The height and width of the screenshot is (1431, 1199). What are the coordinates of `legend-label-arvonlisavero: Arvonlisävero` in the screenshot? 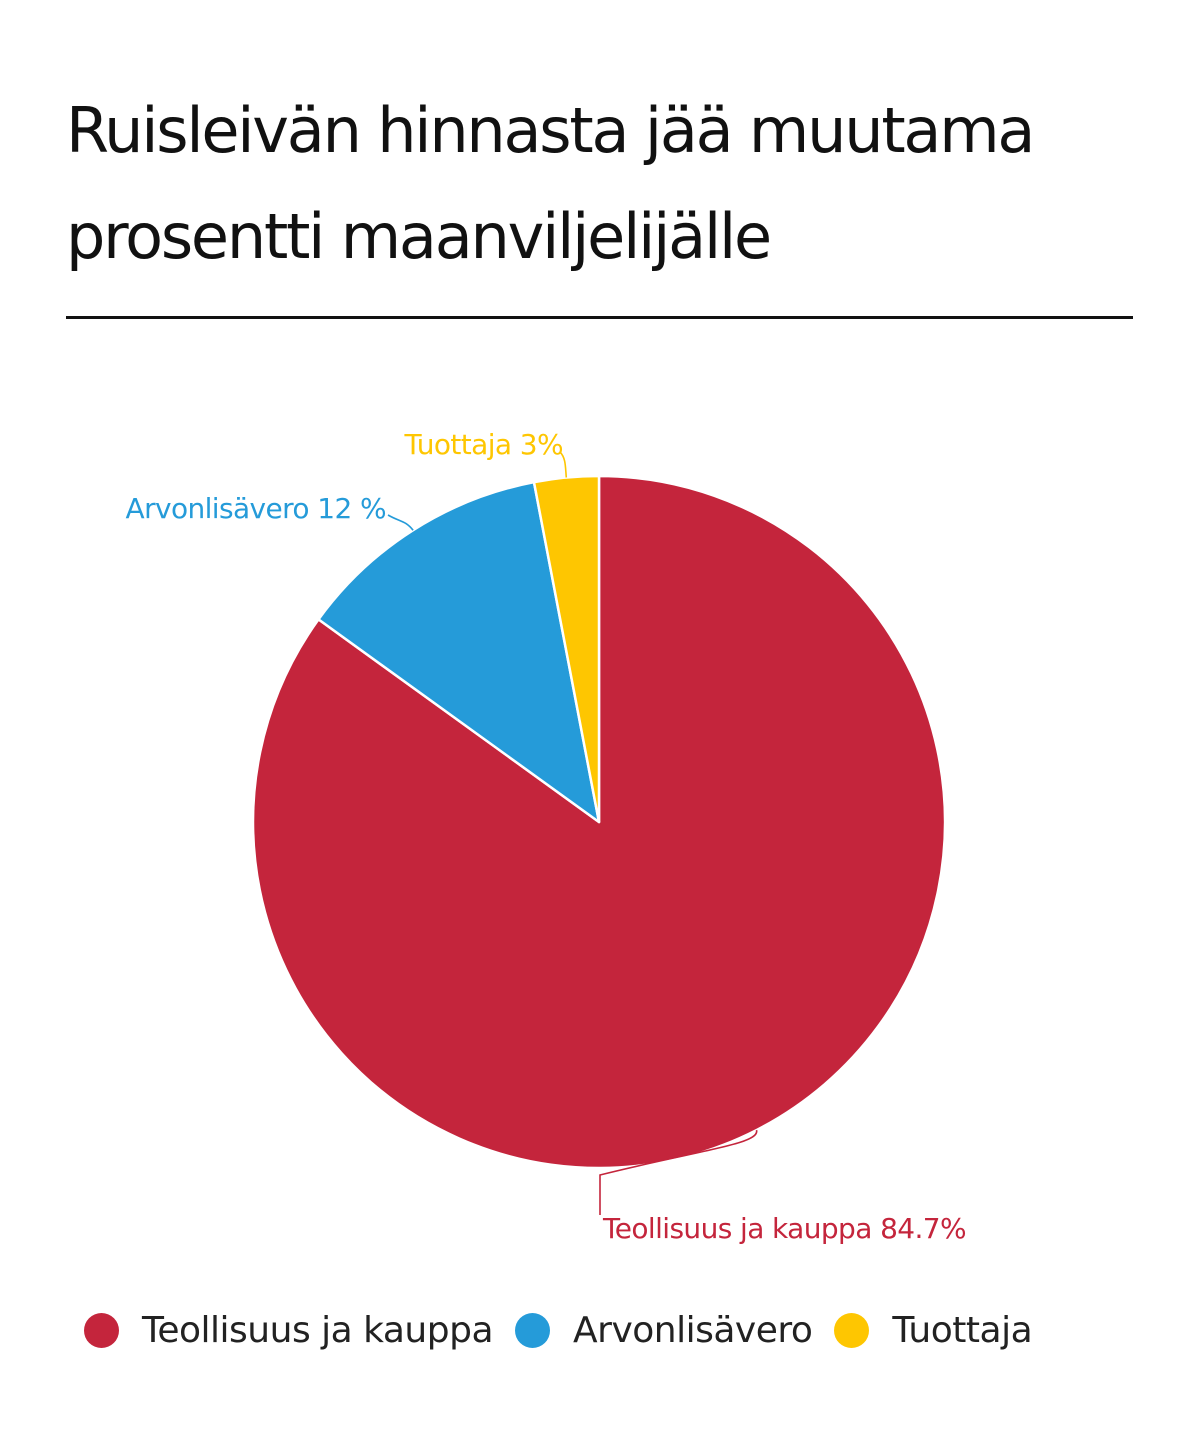 It's located at (693, 1330).